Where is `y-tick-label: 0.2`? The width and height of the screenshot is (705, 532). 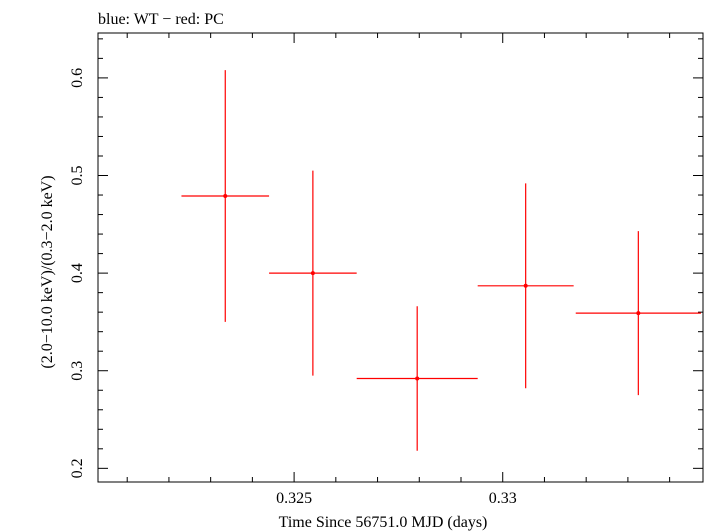 y-tick-label: 0.2 is located at coordinates (77, 468).